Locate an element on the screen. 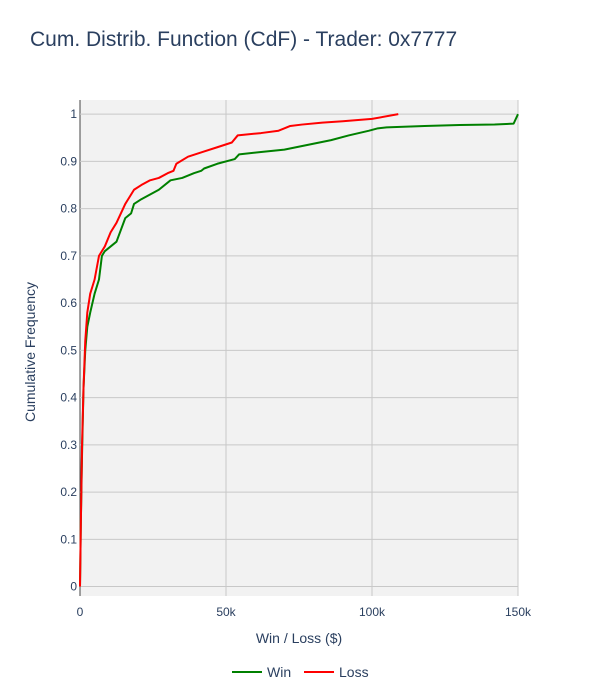 The height and width of the screenshot is (700, 600). y-tick-label: 0.6 is located at coordinates (68, 303).